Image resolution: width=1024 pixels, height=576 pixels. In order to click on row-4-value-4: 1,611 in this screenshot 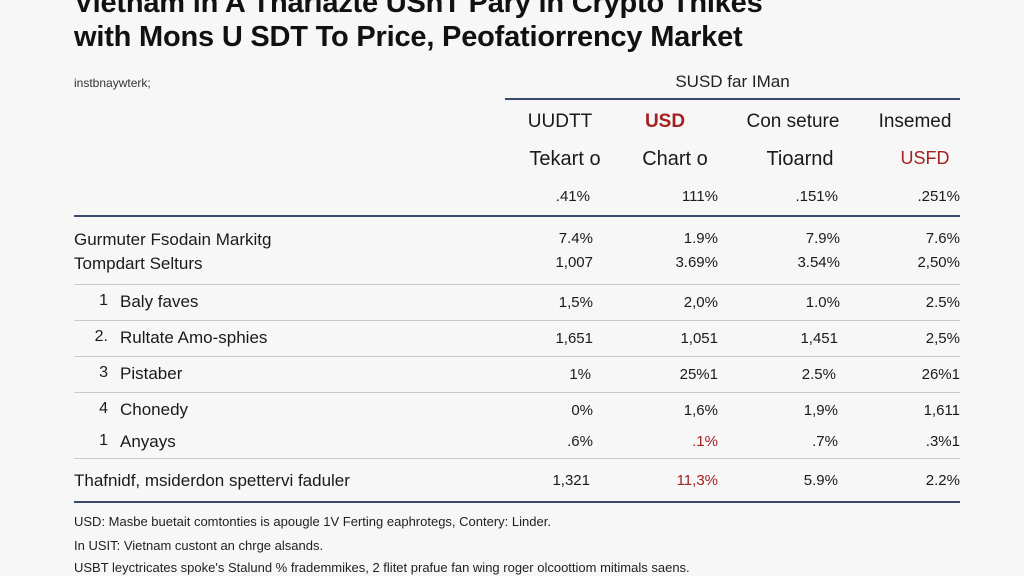, I will do `click(941, 410)`.